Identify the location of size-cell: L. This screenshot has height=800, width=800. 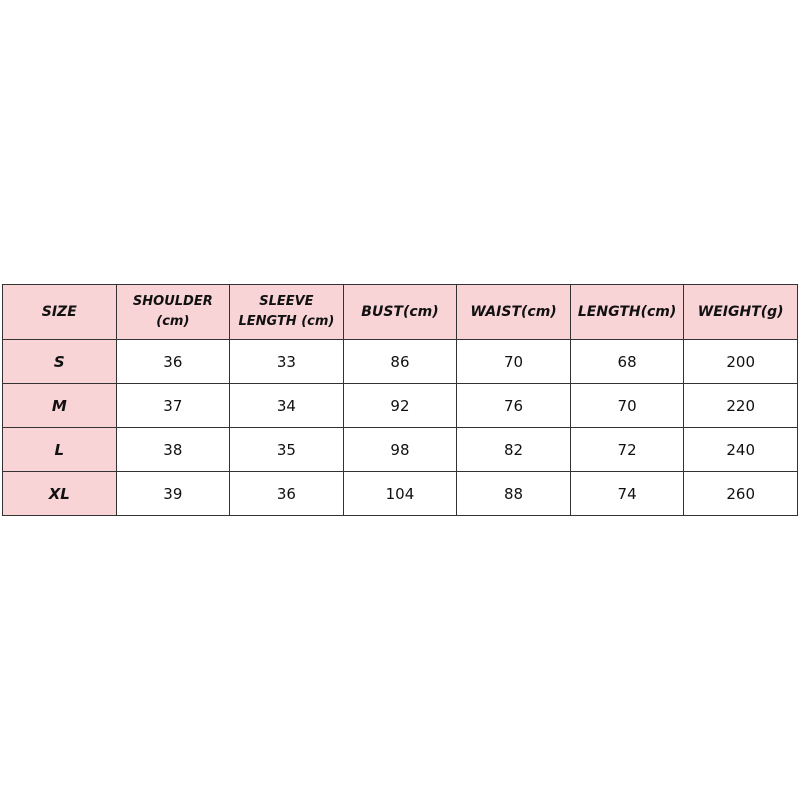
(59, 449).